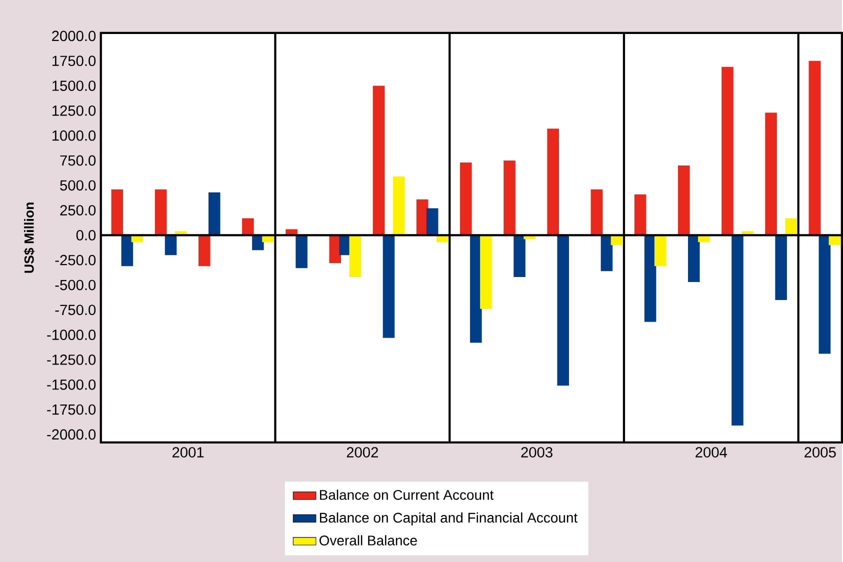 The width and height of the screenshot is (843, 562). What do you see at coordinates (74, 135) in the screenshot?
I see `y-tick-label: 1000.0` at bounding box center [74, 135].